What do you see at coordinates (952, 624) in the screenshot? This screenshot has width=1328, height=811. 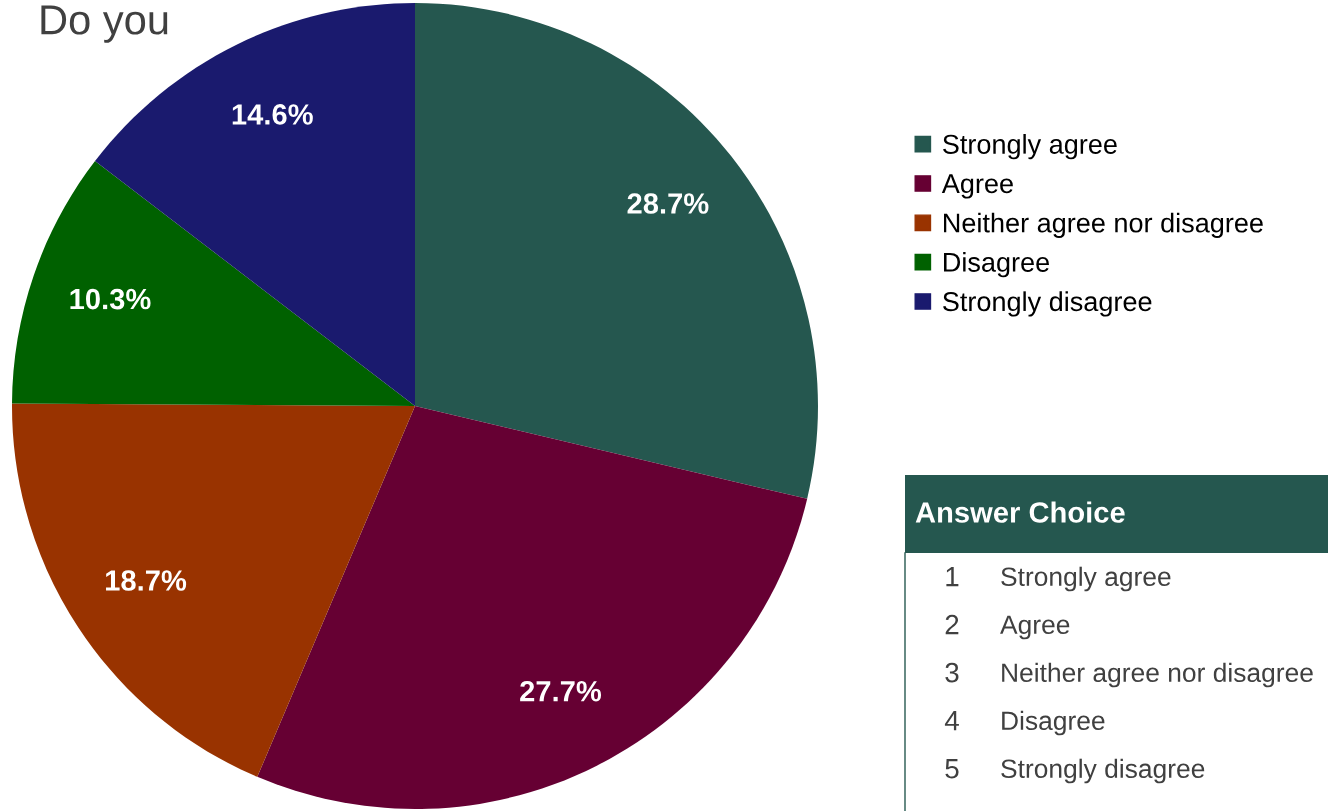 I see `text: 2` at bounding box center [952, 624].